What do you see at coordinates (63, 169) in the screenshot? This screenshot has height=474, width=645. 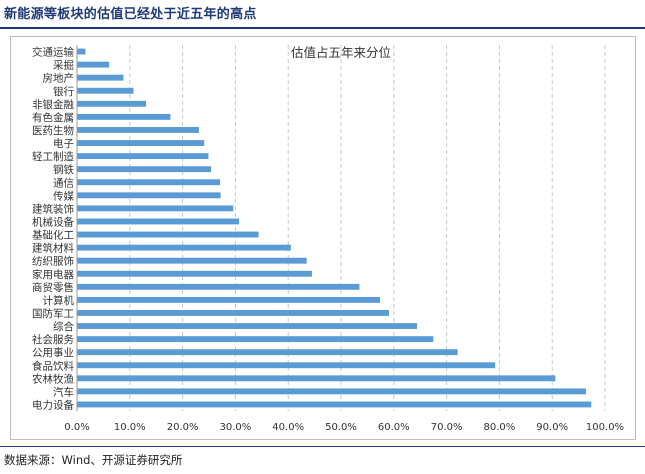 I see `category-label: 钢铁` at bounding box center [63, 169].